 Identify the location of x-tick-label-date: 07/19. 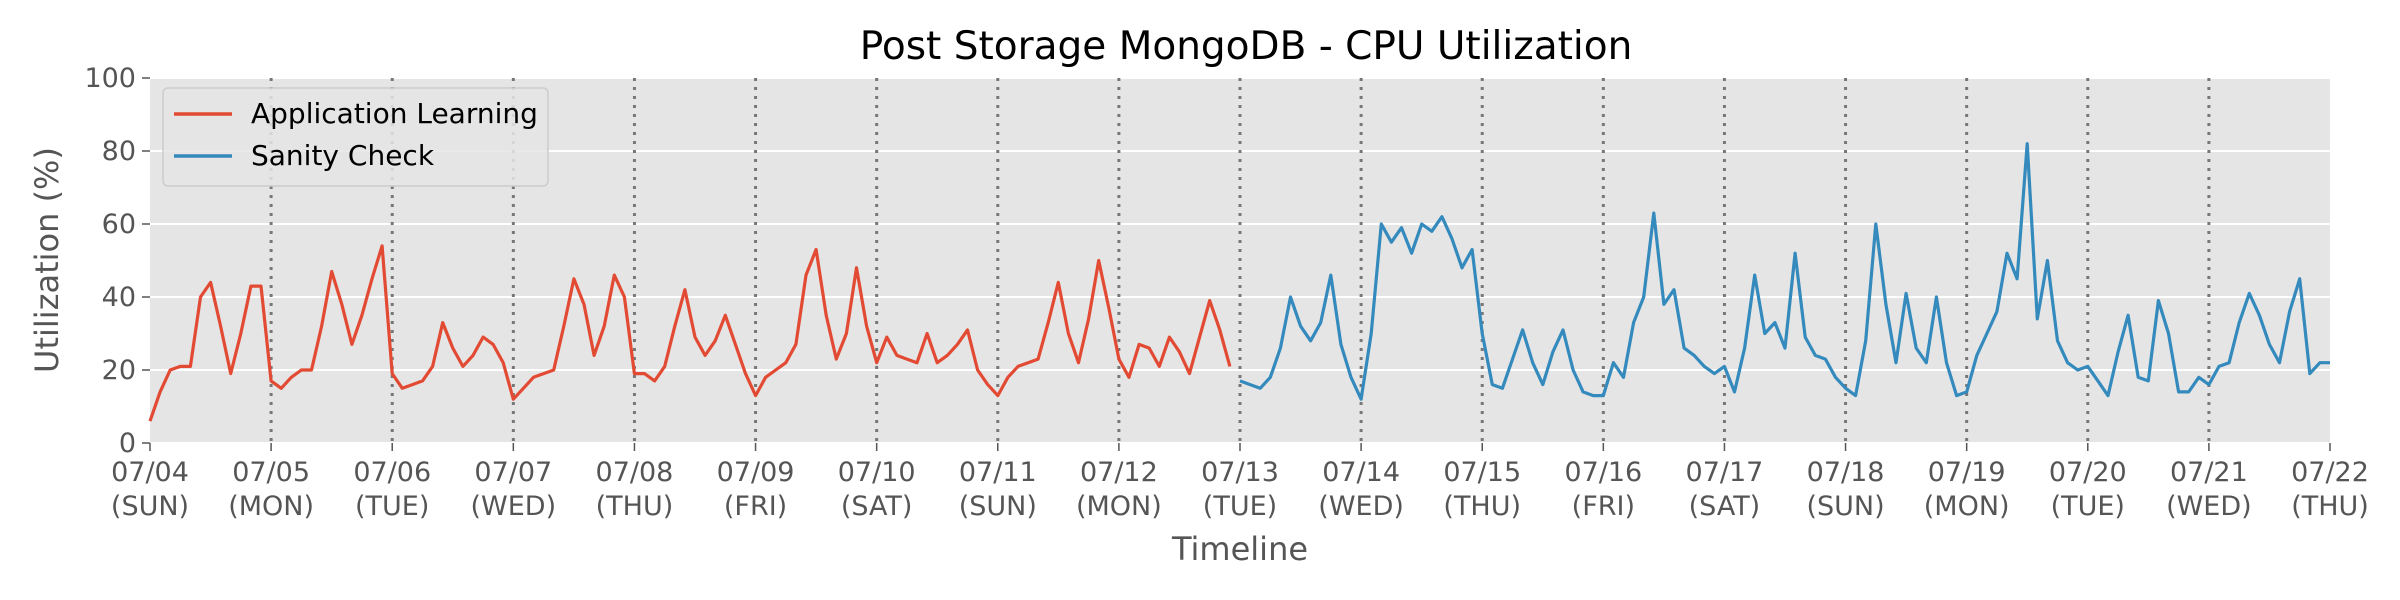
(1967, 472).